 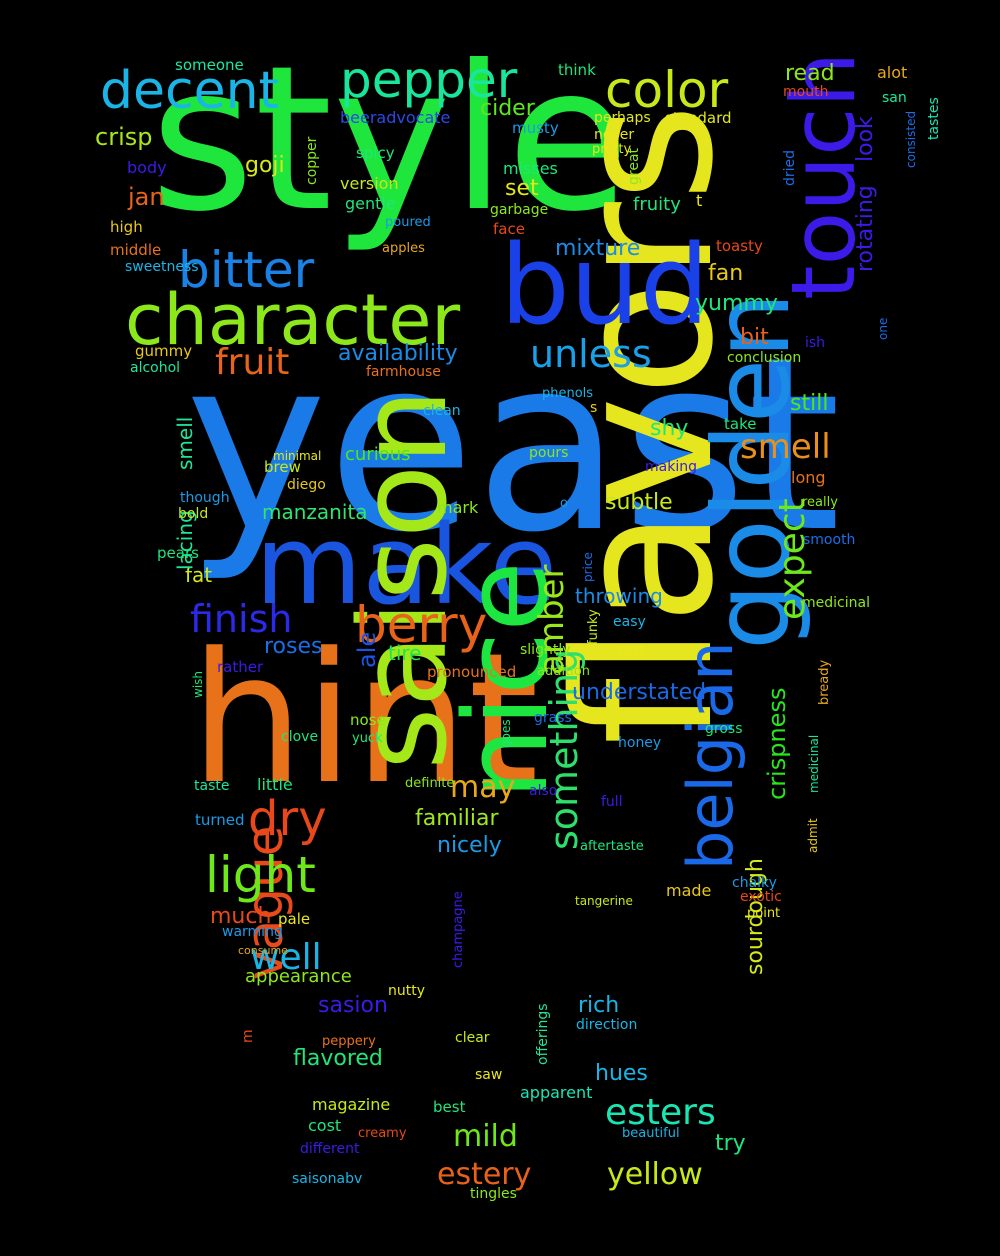 What do you see at coordinates (378, 454) in the screenshot?
I see `word-curious: curious` at bounding box center [378, 454].